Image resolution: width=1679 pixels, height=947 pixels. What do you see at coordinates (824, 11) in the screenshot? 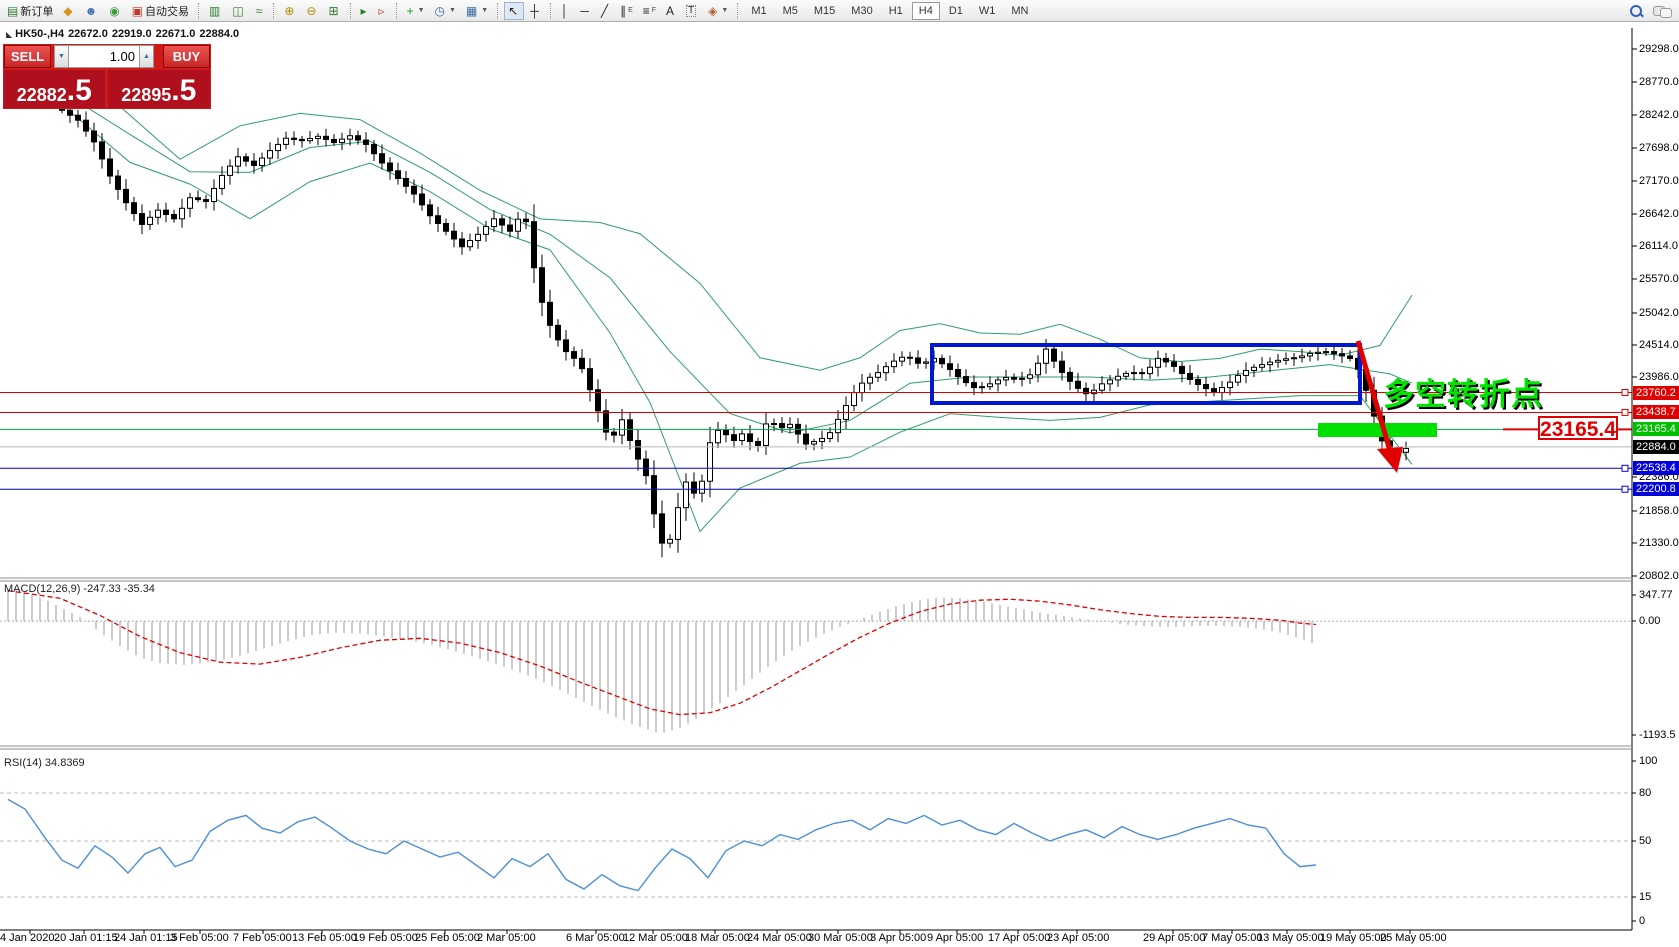
I see `timeframe-m15-button: M15` at bounding box center [824, 11].